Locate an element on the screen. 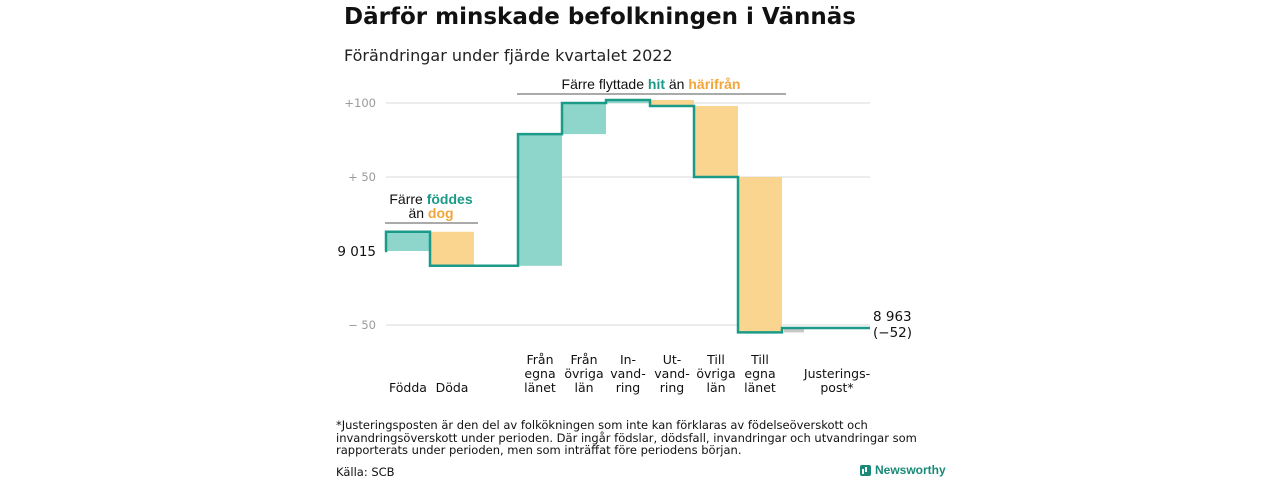 This screenshot has width=1280, height=480. category-label-2-0: Från is located at coordinates (539, 359).